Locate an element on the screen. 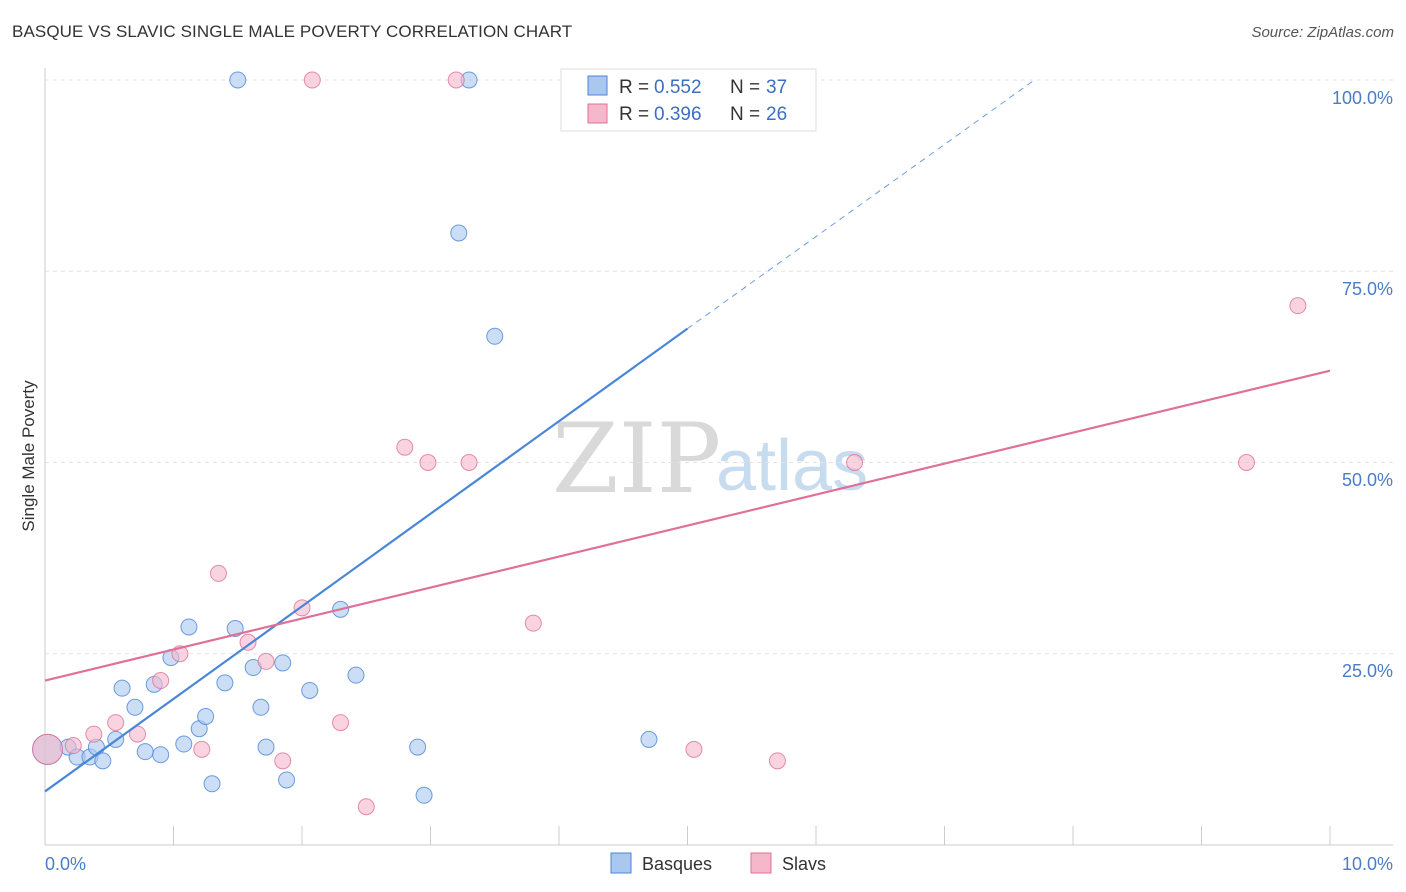 This screenshot has height=892, width=1406. legend-swatch-slavs is located at coordinates (597, 113).